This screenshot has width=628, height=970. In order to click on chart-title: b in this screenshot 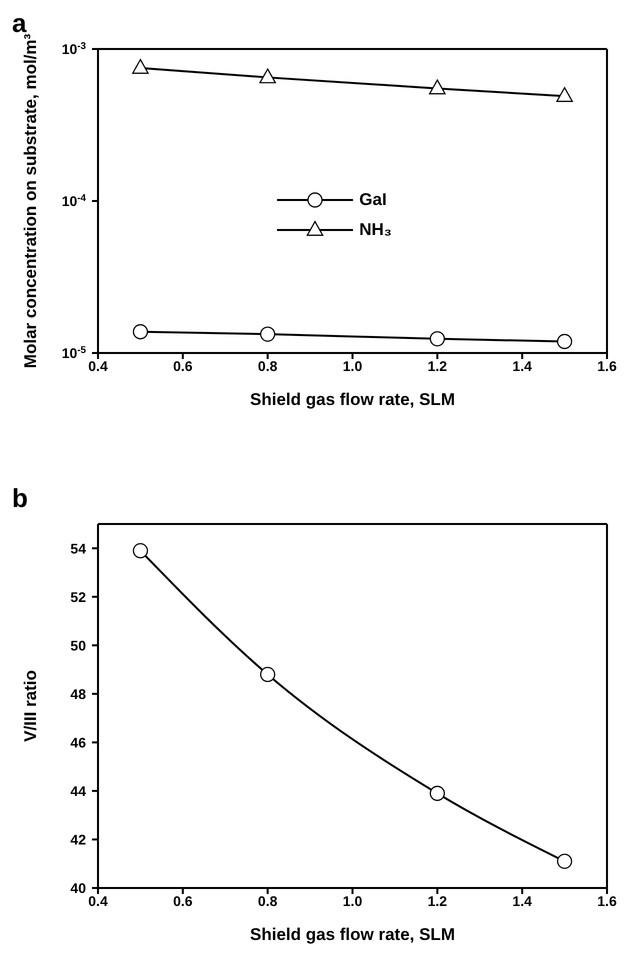, I will do `click(20, 498)`.